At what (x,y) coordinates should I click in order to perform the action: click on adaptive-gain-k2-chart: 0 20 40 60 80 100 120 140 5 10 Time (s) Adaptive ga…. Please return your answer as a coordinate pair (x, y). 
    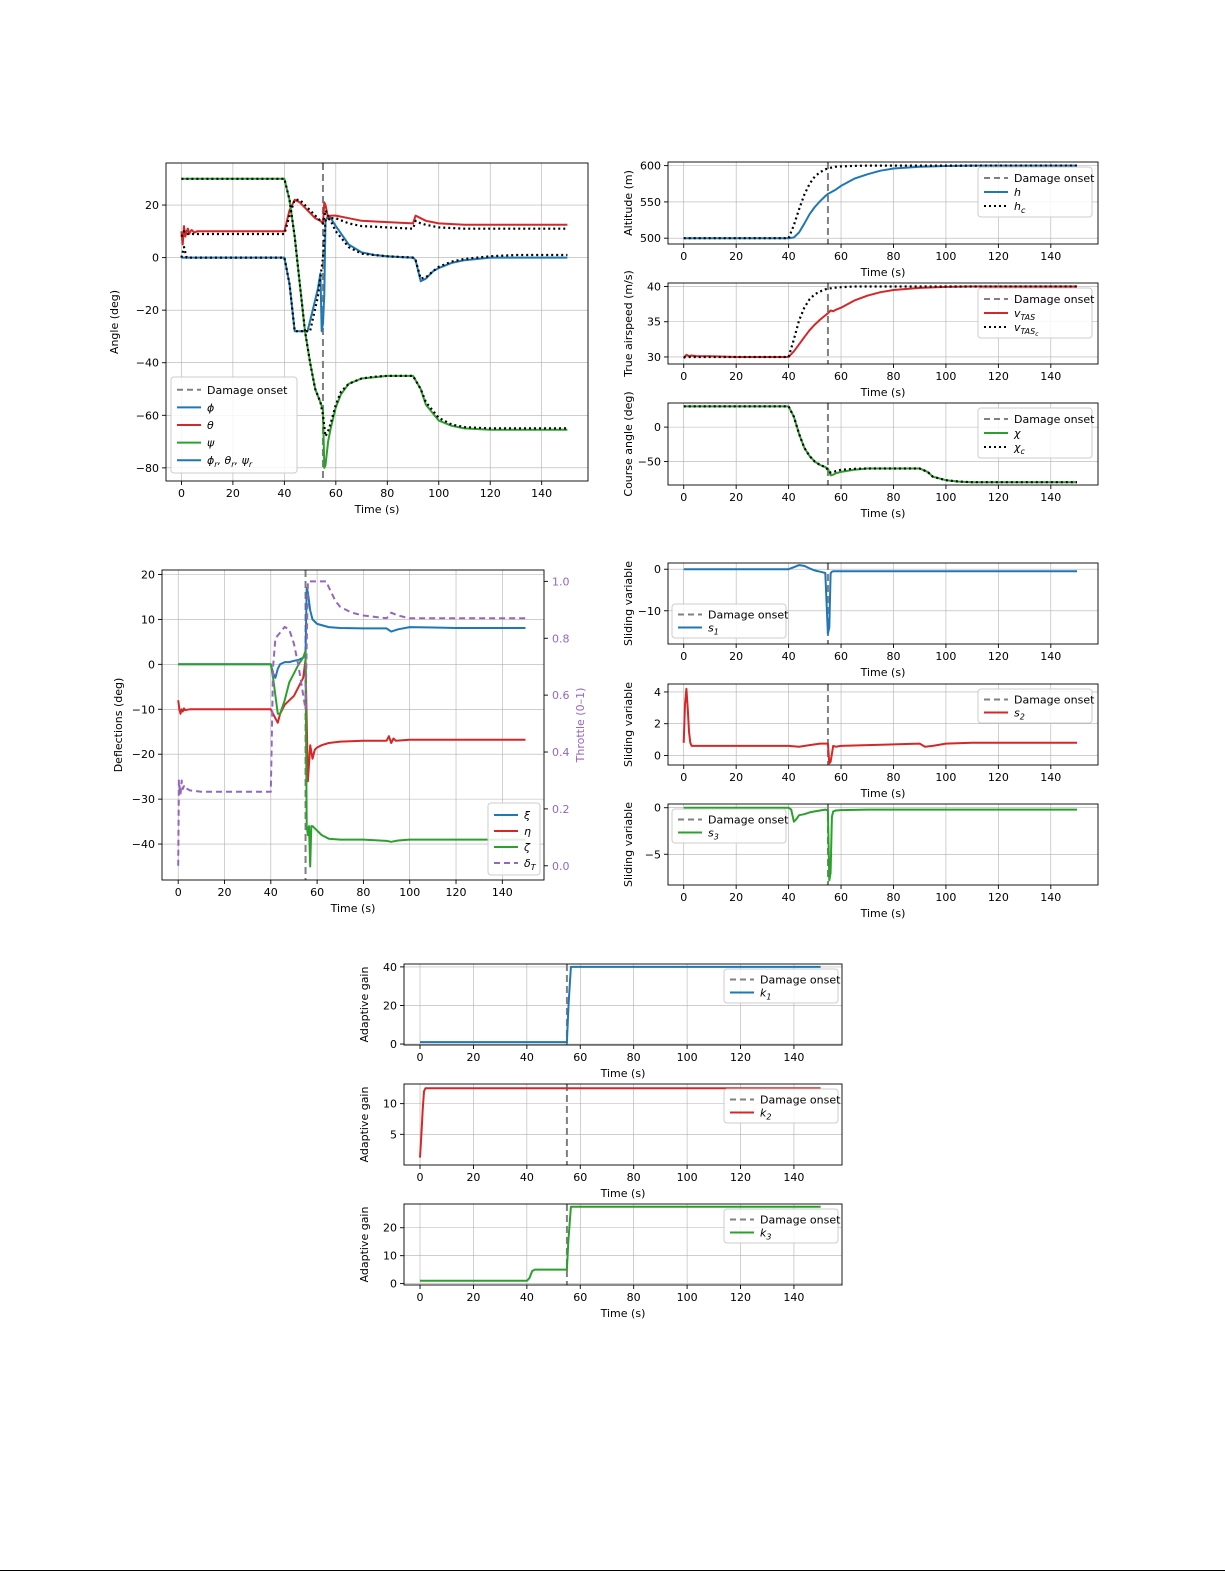
    Looking at the image, I should click on (600, 1141).